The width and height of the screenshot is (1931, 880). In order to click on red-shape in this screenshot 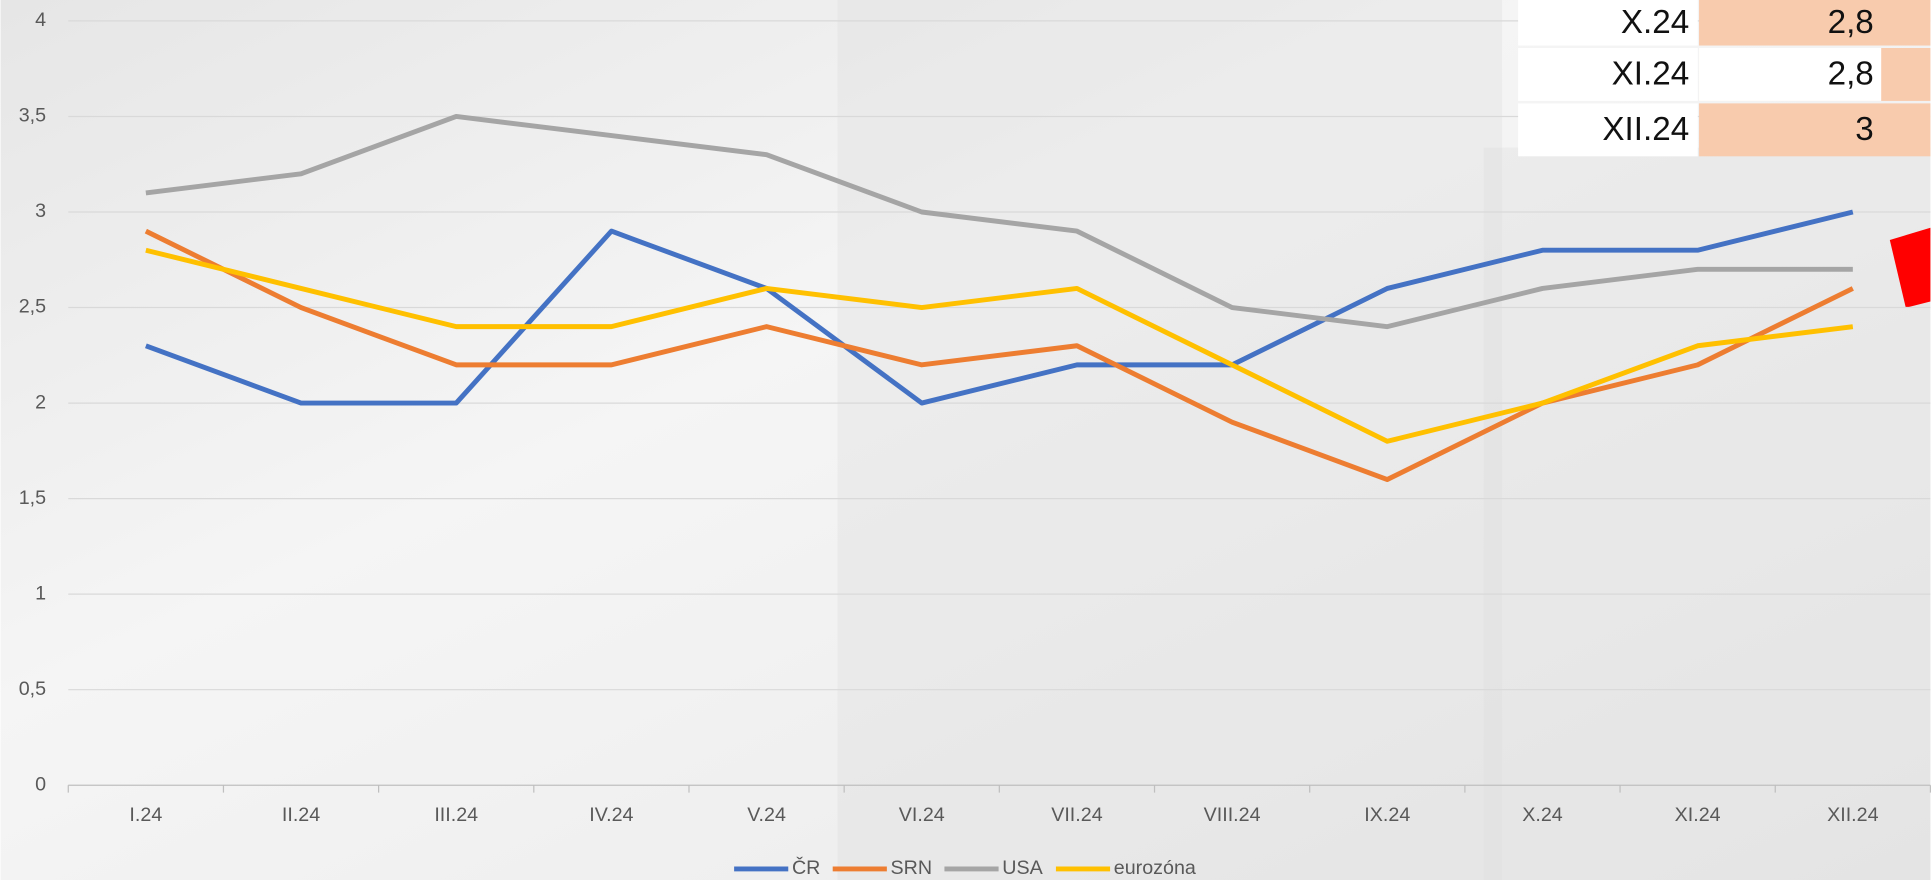, I will do `click(1910, 267)`.